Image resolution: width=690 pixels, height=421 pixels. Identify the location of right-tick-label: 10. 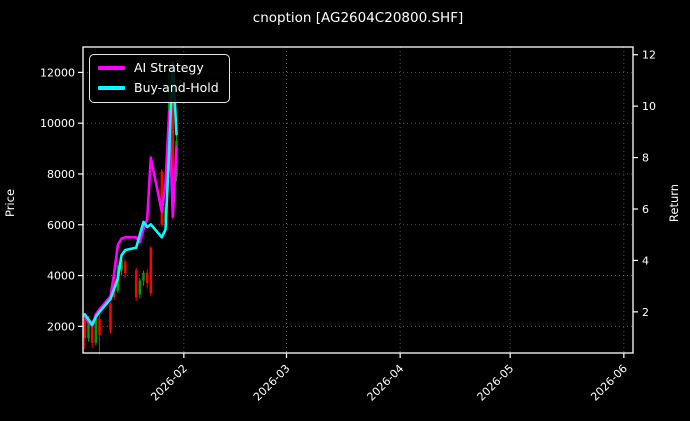
(649, 106).